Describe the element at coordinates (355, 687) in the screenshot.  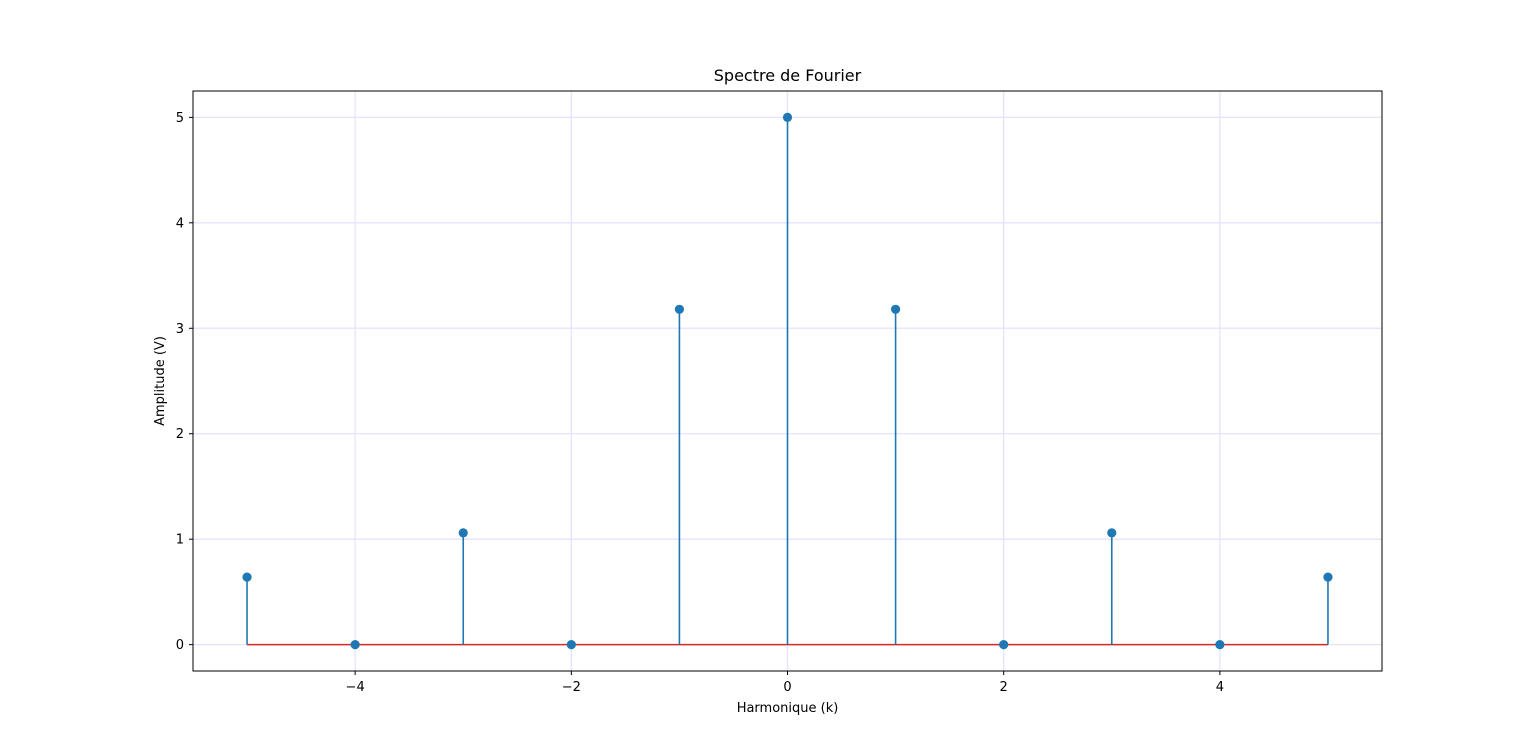
I see `x-tick-label: −4` at that location.